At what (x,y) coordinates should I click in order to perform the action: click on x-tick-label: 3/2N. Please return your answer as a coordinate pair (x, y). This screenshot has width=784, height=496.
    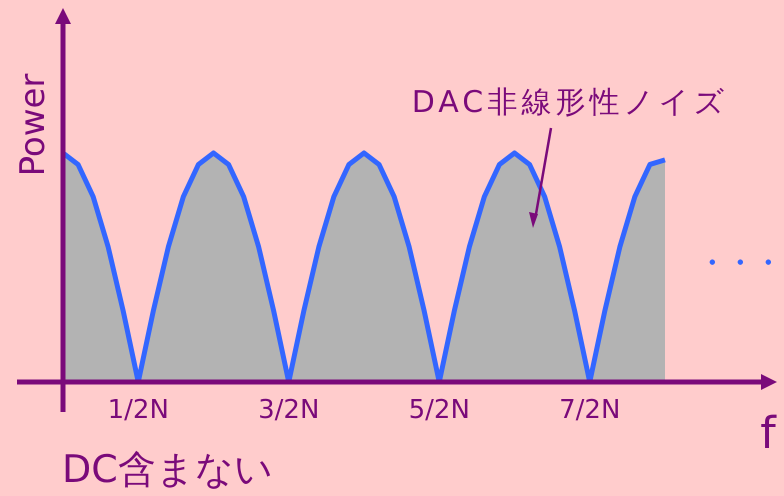
    Looking at the image, I should click on (289, 410).